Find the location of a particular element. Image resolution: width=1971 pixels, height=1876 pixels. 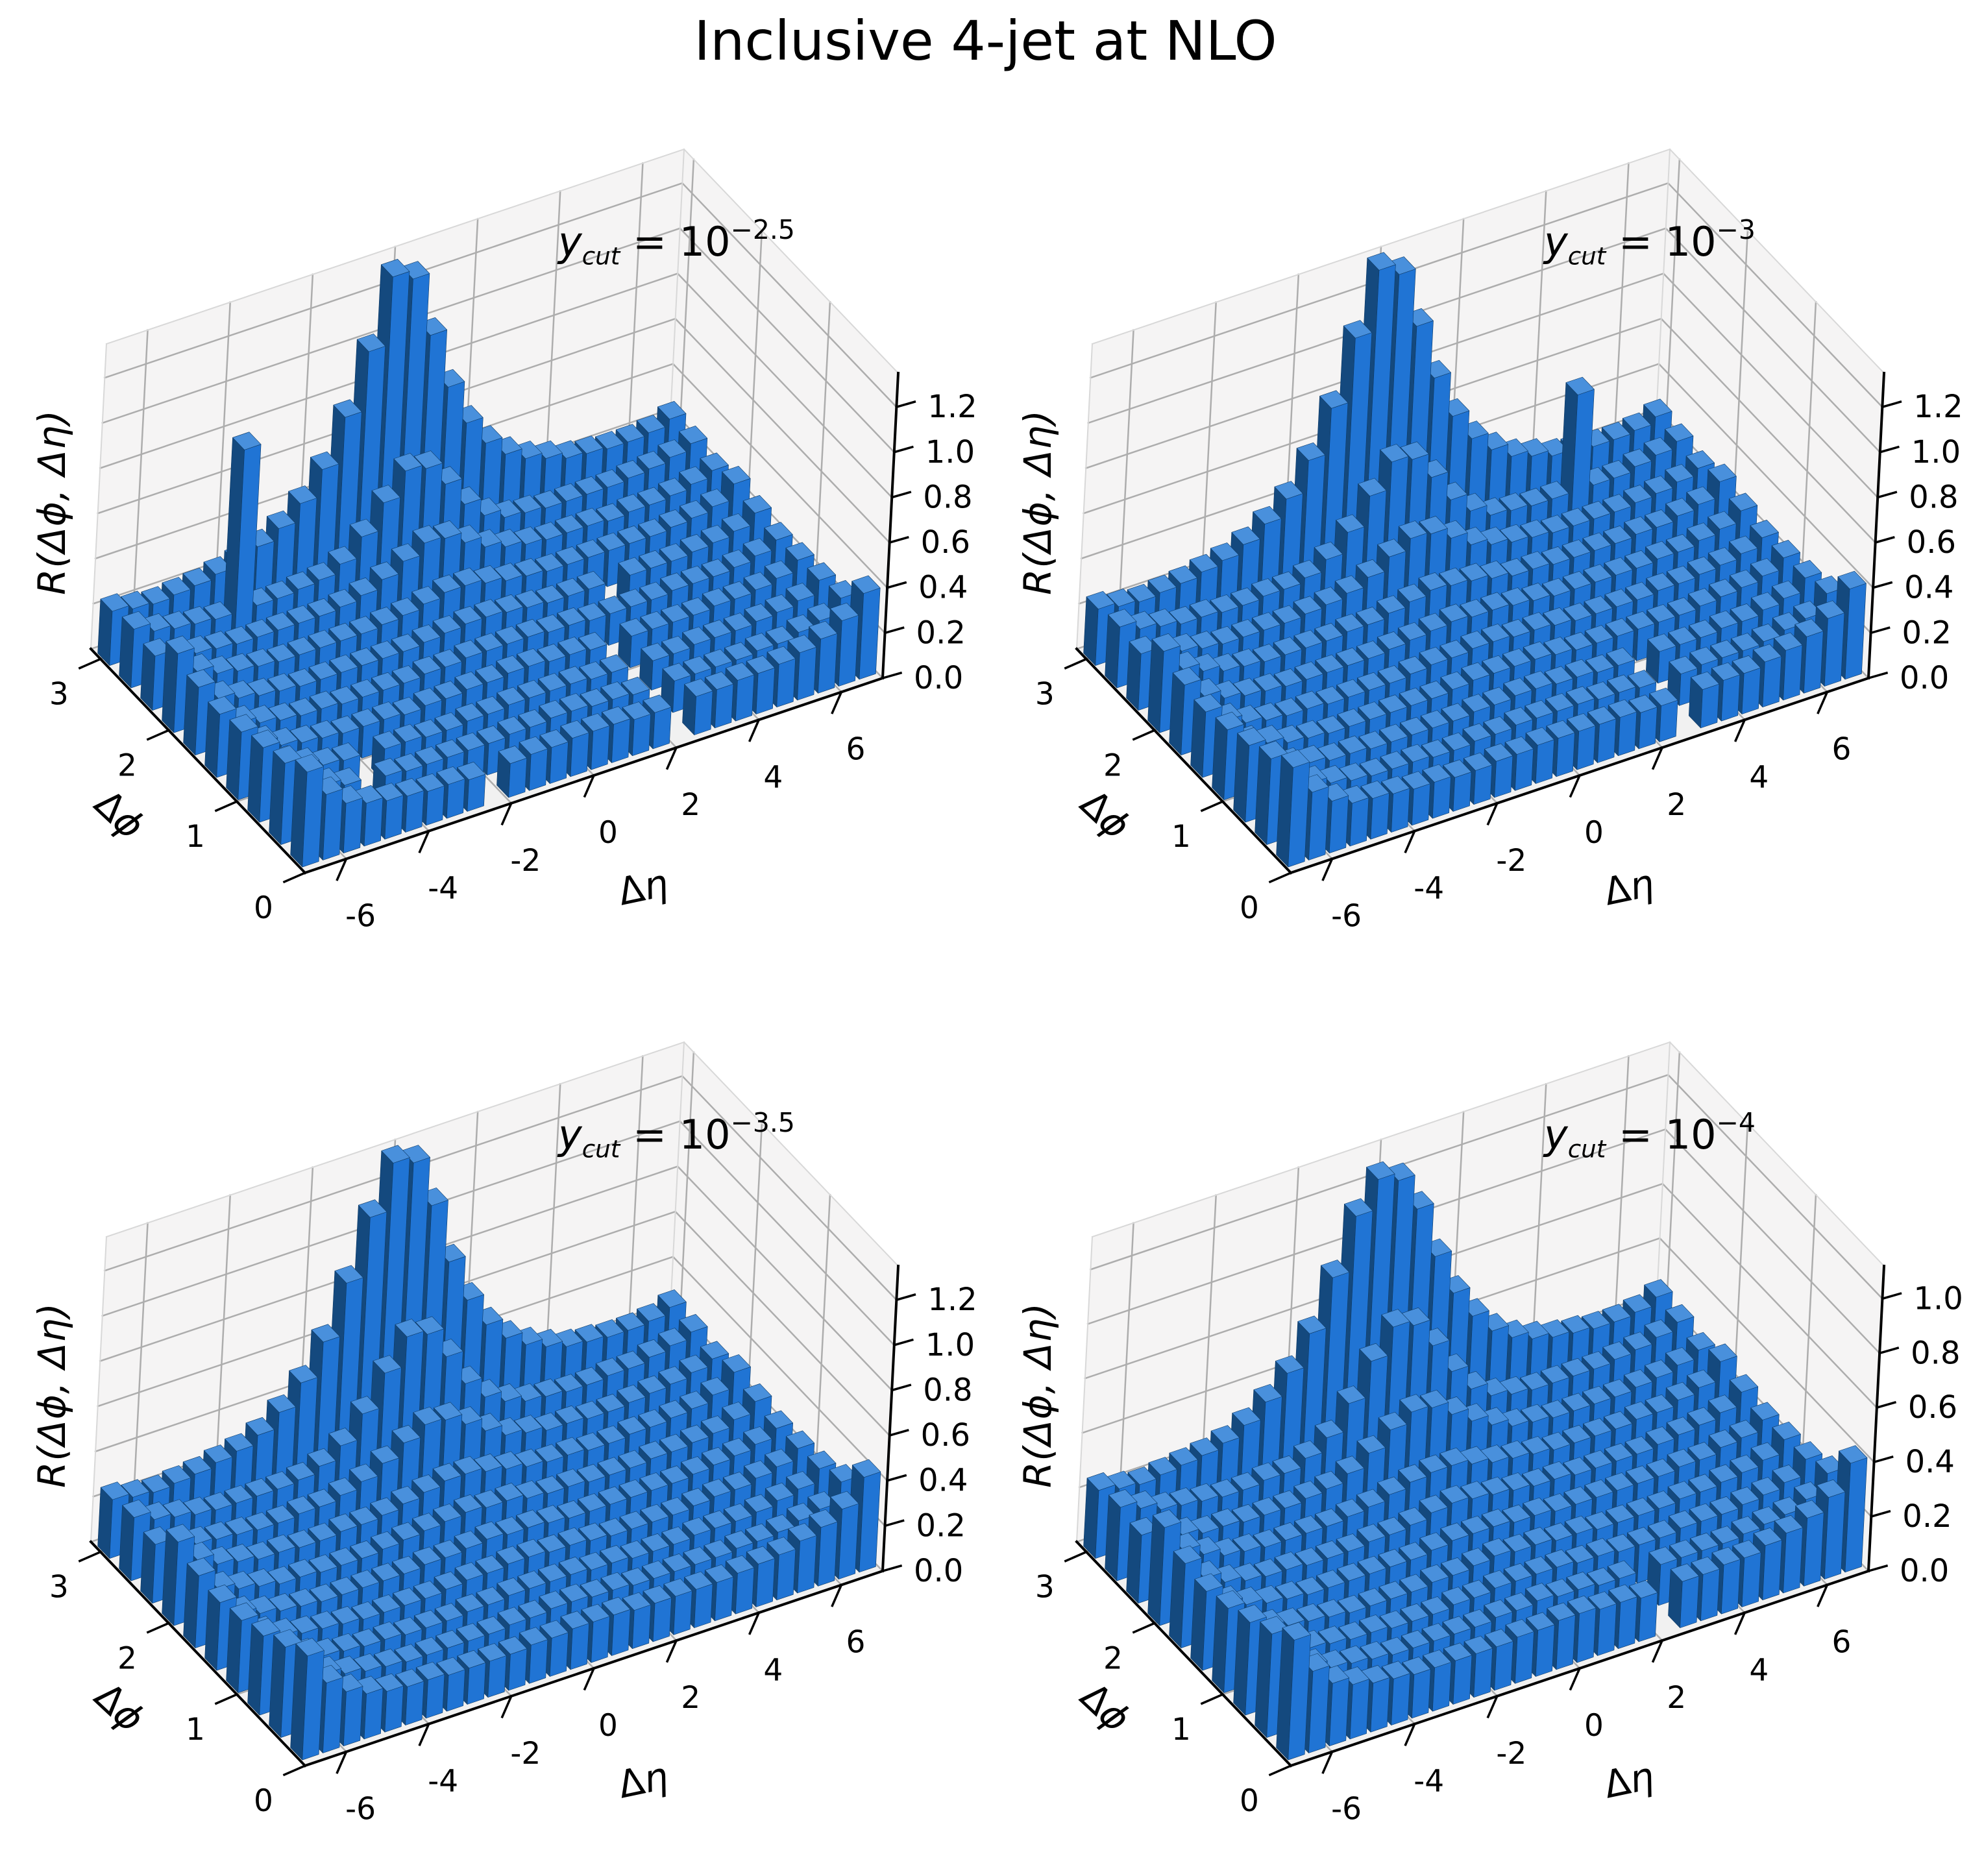

z-tick-label: 0.0 is located at coordinates (1925, 678).